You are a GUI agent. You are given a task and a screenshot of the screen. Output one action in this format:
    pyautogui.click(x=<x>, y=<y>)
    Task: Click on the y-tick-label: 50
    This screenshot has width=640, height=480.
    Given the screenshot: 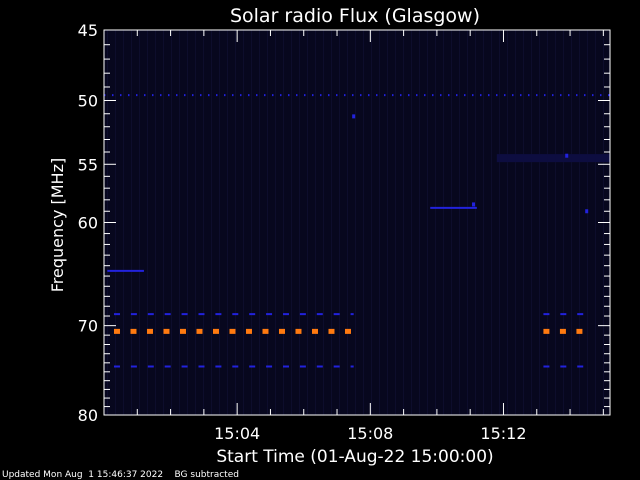 What is the action you would take?
    pyautogui.click(x=88, y=101)
    